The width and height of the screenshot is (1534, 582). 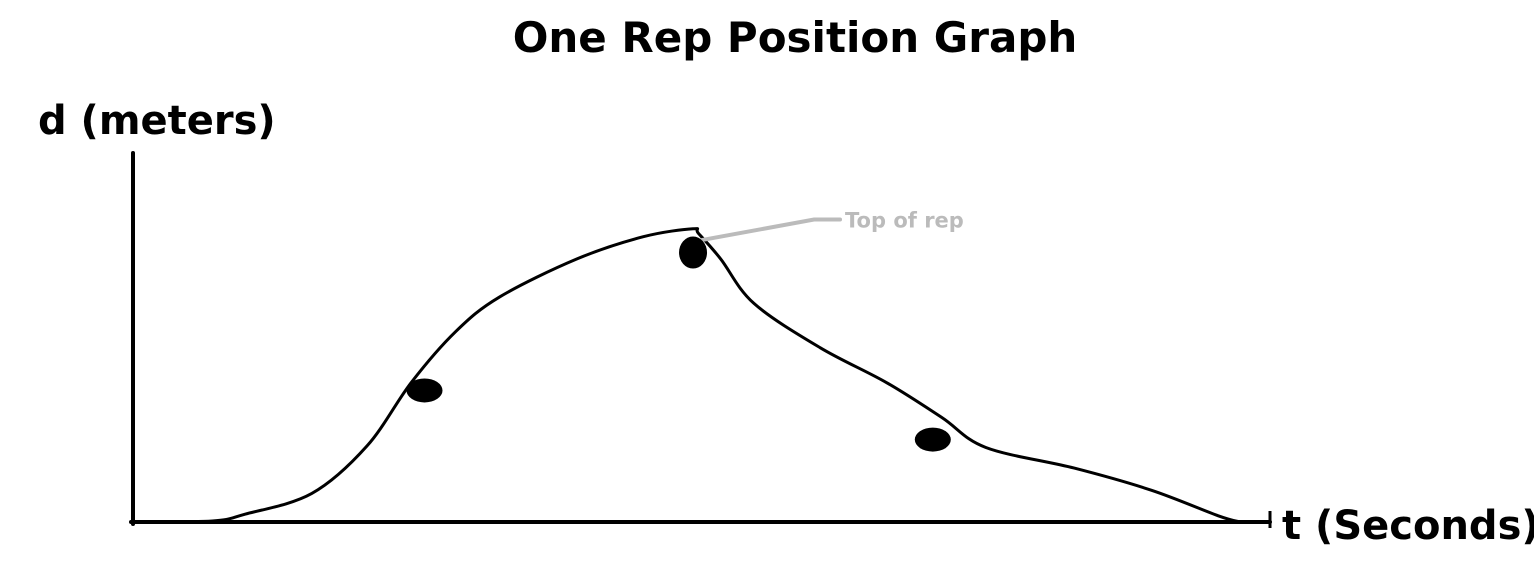 I want to click on marker-layer, so click(x=678, y=344).